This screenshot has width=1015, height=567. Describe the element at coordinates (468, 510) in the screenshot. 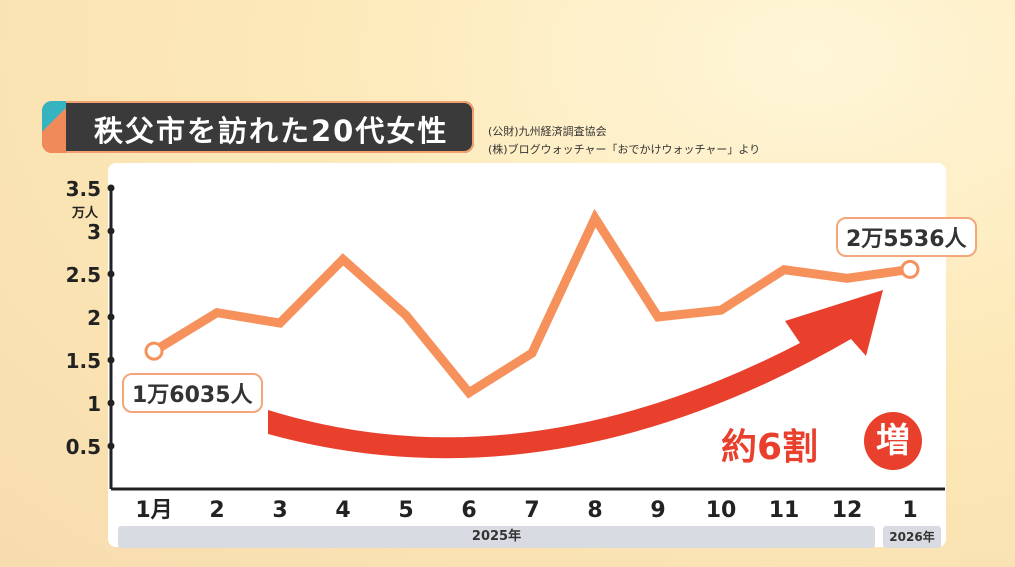

I see `x-tick-label: 6` at that location.